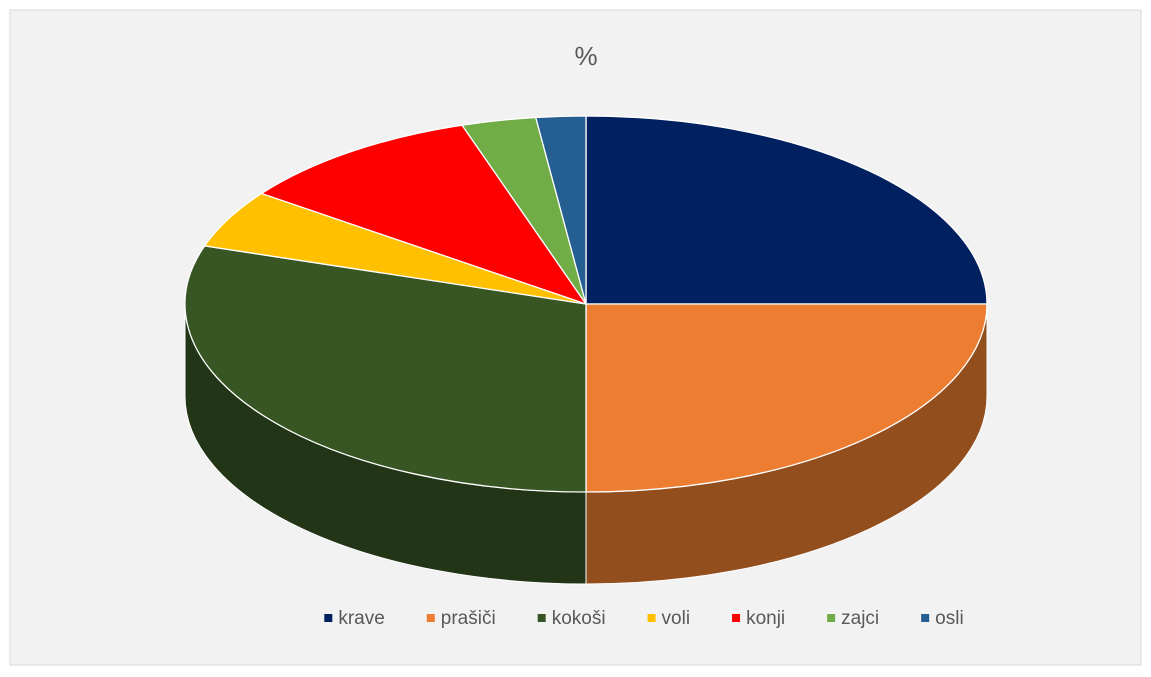  Describe the element at coordinates (949, 618) in the screenshot. I see `legend-label: osli` at that location.